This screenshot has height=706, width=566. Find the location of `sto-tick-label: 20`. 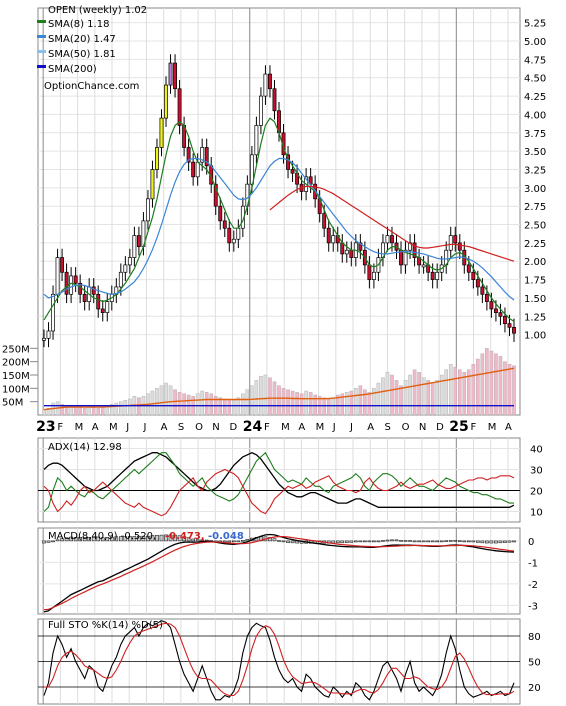

sto-tick-label: 20 is located at coordinates (534, 688).